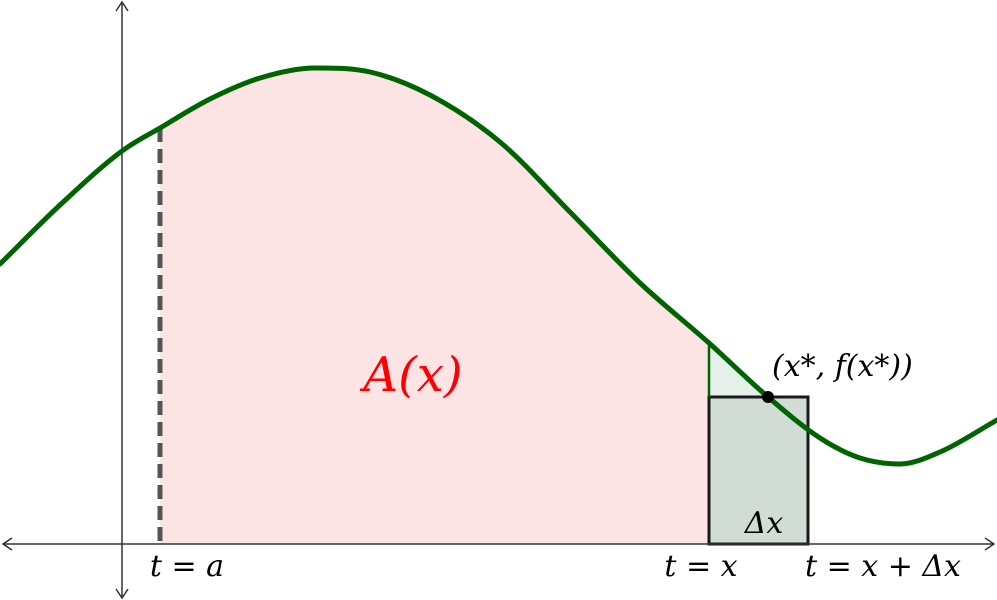 The image size is (997, 600). I want to click on t-equals-x-plus-dx-label: t = x + Δx, so click(883, 566).